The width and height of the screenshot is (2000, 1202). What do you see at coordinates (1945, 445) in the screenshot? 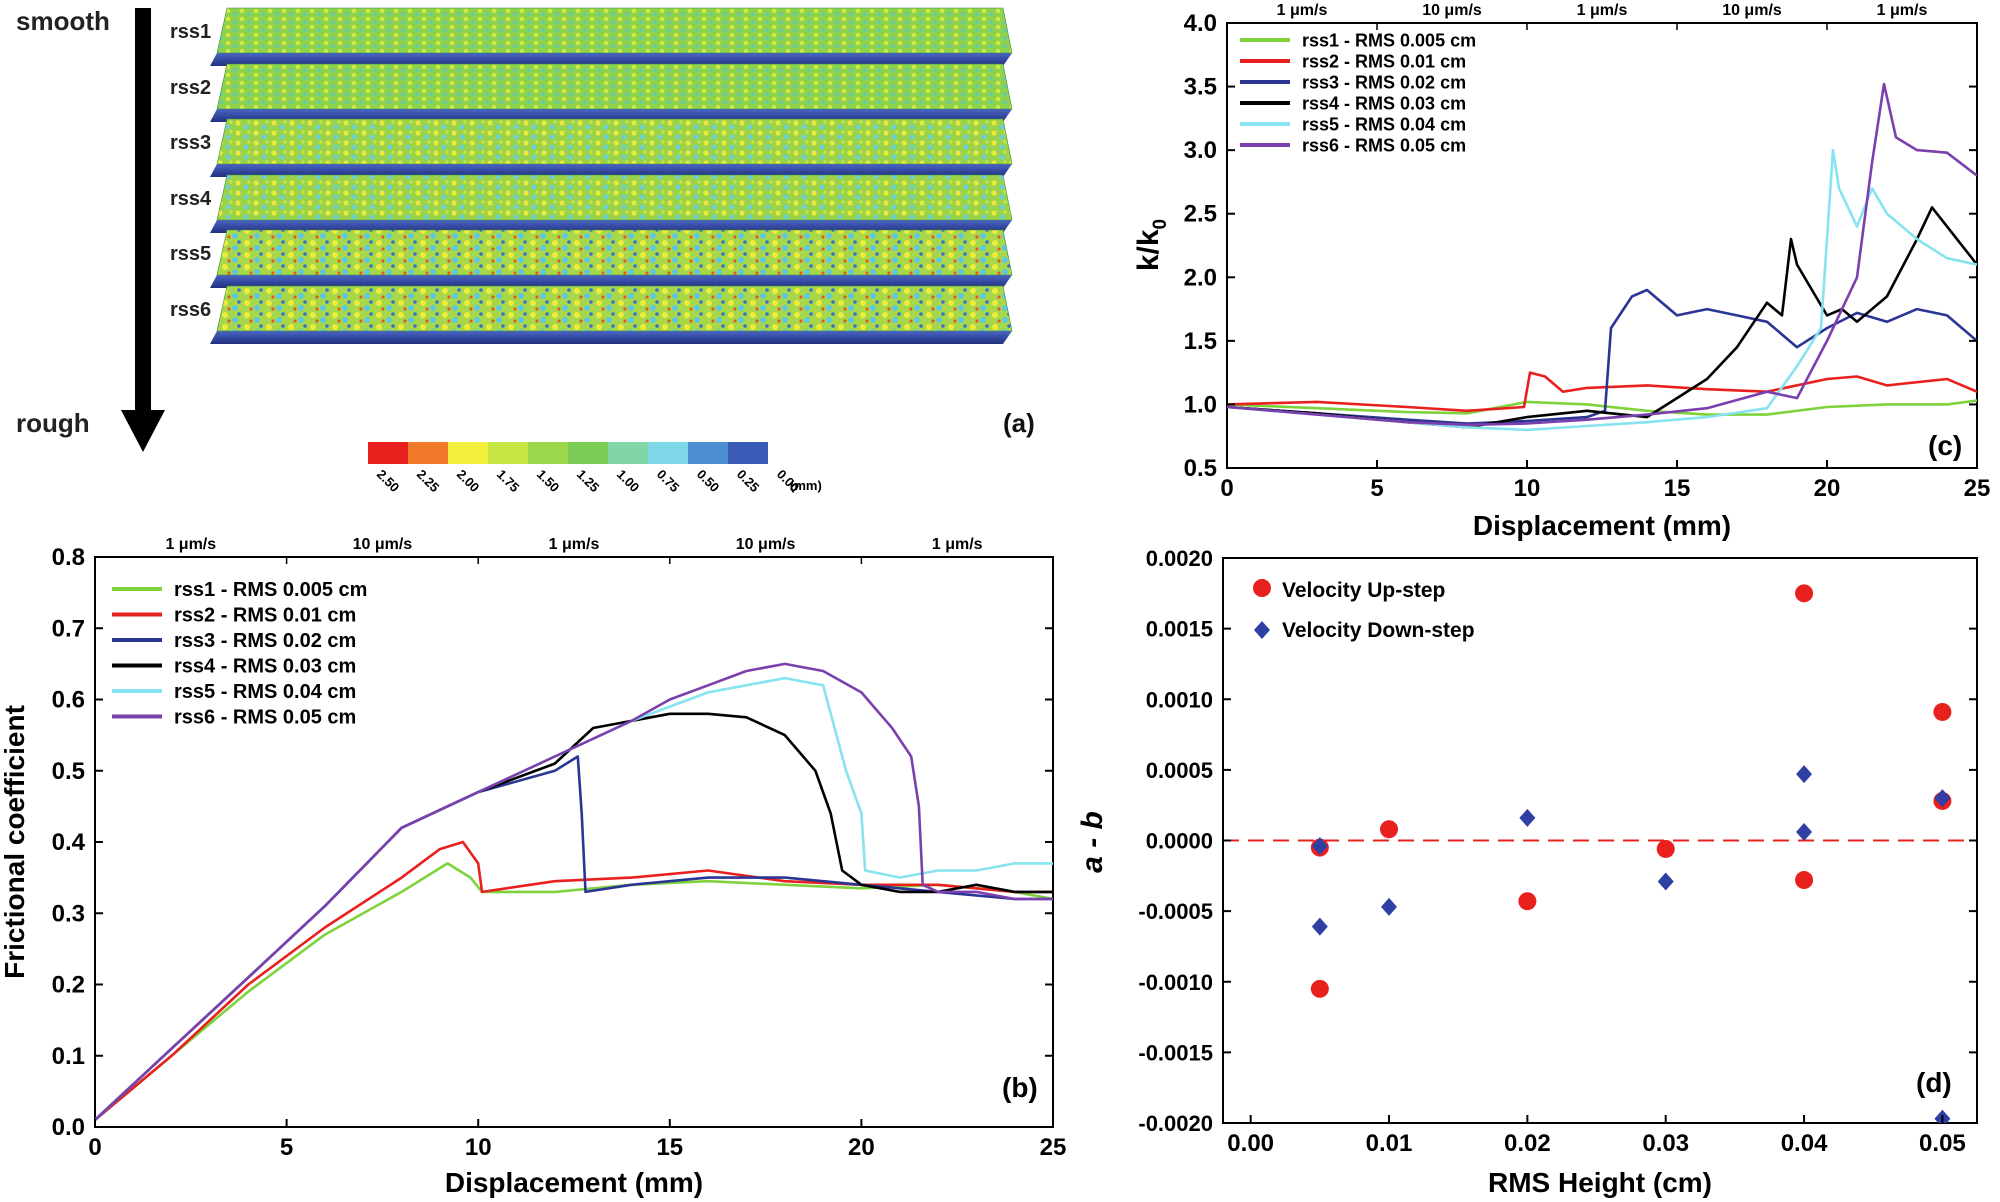
I see `panel-c-label: (c)` at bounding box center [1945, 445].